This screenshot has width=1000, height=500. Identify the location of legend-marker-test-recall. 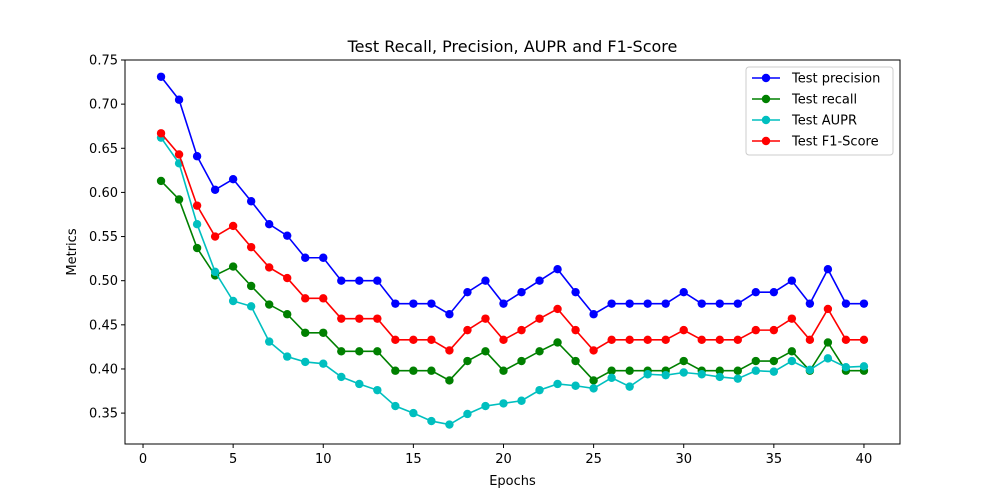
(766, 99).